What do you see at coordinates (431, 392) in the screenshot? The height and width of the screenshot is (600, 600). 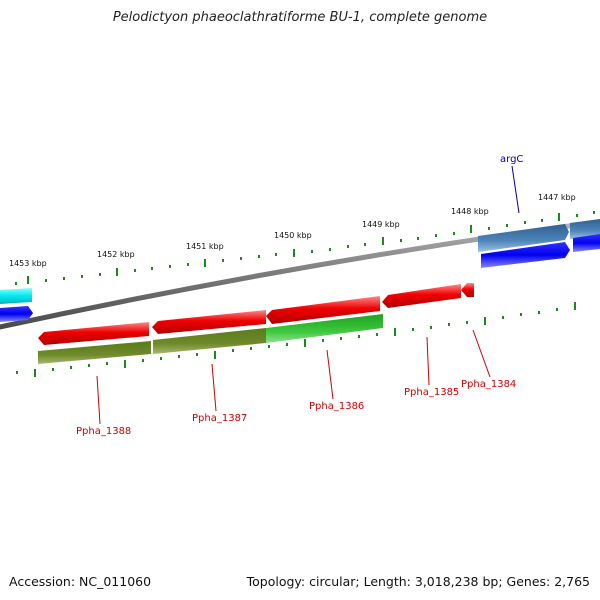 I see `gene-label-ppha-1385: Ppha_1385` at bounding box center [431, 392].